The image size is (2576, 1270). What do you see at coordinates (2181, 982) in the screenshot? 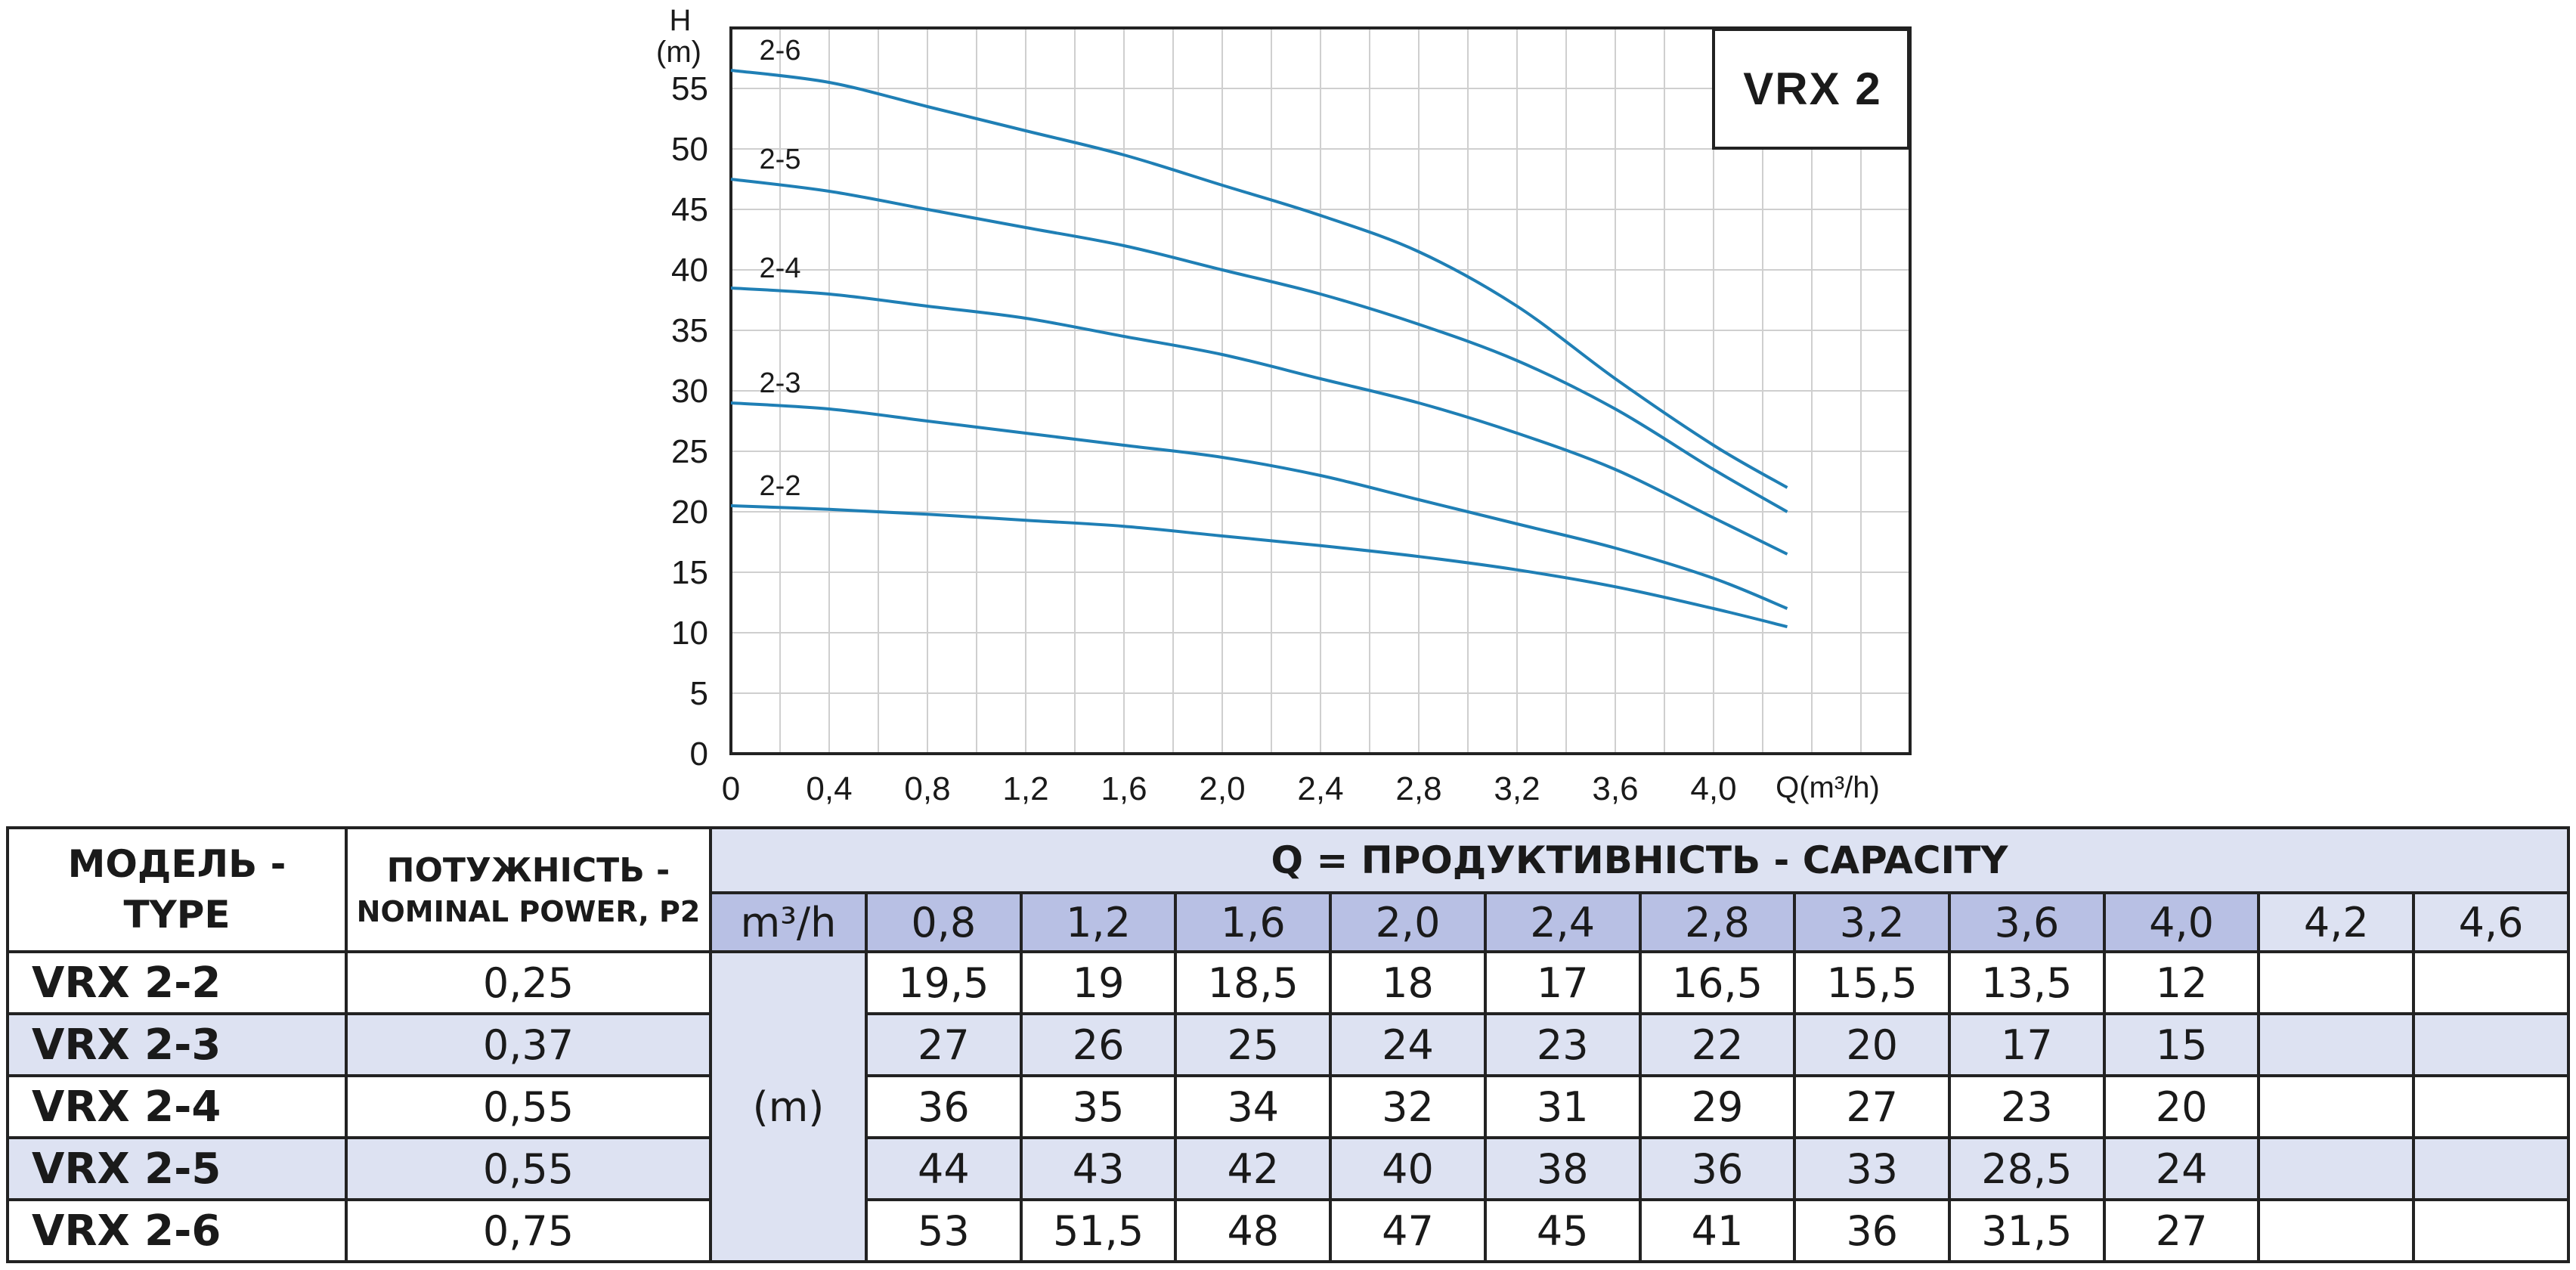
I see `head-value-cell: 12` at bounding box center [2181, 982].